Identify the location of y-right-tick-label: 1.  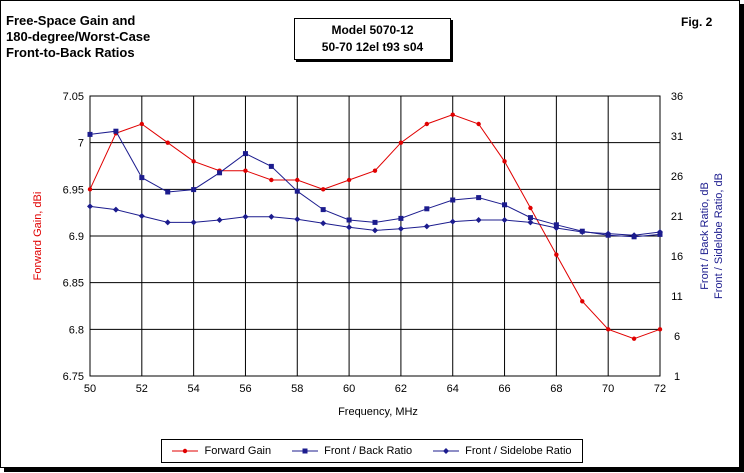
(677, 377).